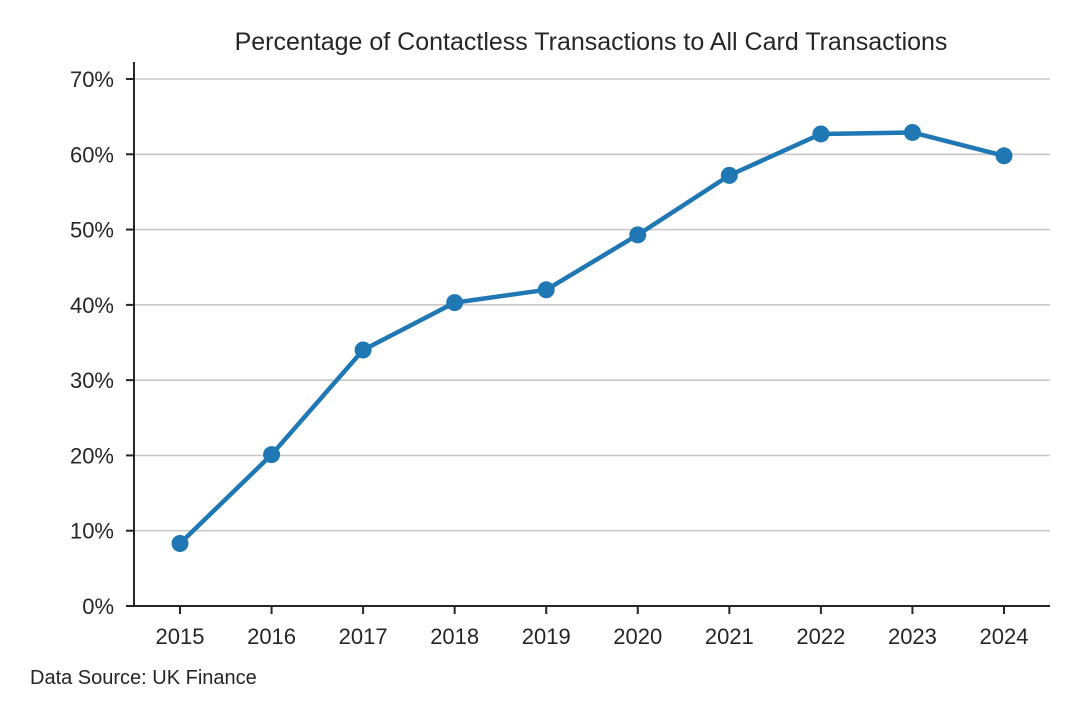 This screenshot has height=720, width=1080. Describe the element at coordinates (1004, 156) in the screenshot. I see `data-point-2024` at that location.